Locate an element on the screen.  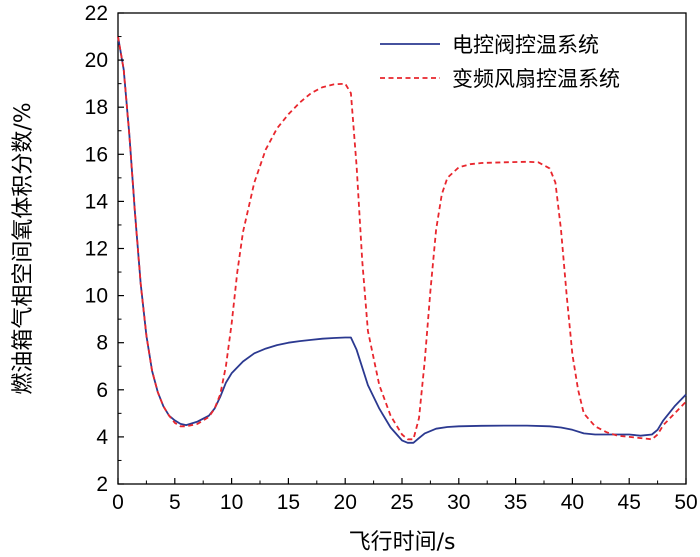
x-tick-label: 5 is located at coordinates (175, 502).